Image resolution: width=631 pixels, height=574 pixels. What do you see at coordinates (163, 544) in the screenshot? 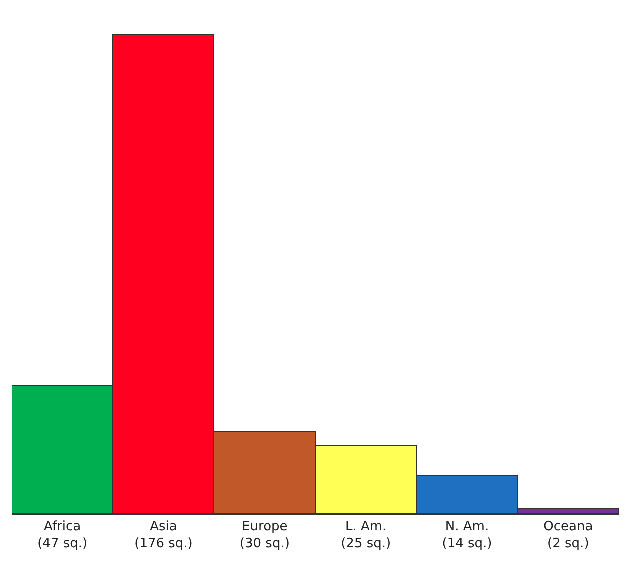
I see `data-label: (176 sq.)` at bounding box center [163, 544].